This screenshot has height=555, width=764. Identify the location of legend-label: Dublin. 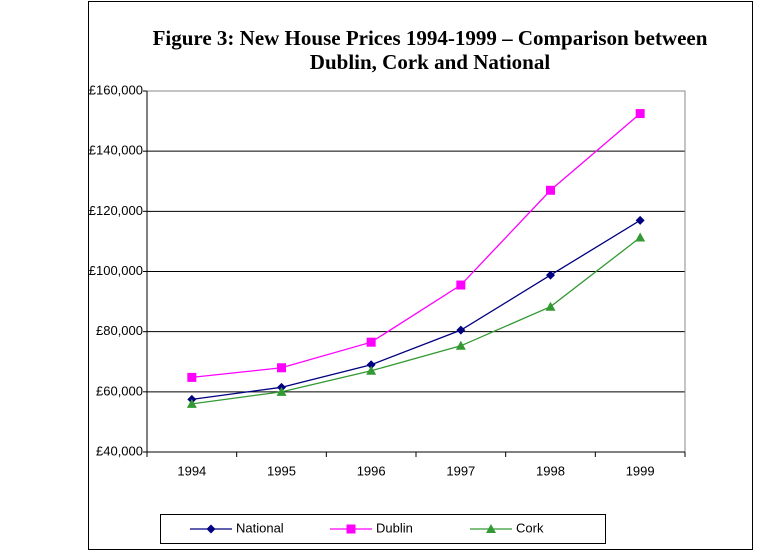
(394, 527).